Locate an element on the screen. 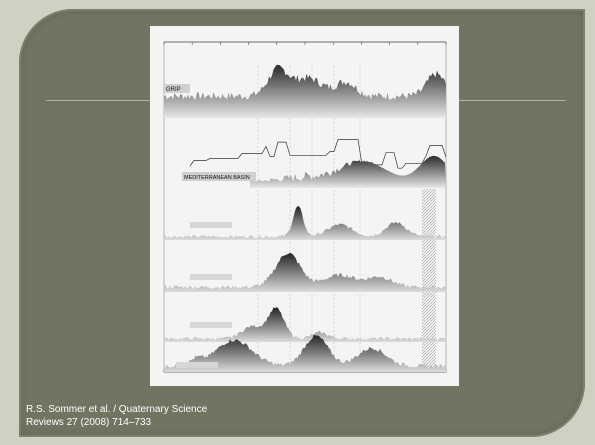 The height and width of the screenshot is (445, 595). title-divider-left is located at coordinates (98, 100).